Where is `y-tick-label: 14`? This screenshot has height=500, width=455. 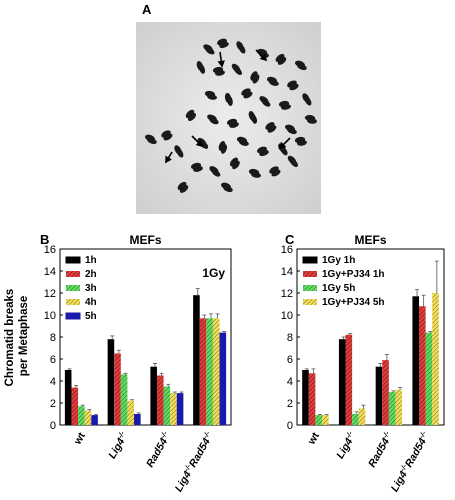 y-tick-label: 14 is located at coordinates (287, 272).